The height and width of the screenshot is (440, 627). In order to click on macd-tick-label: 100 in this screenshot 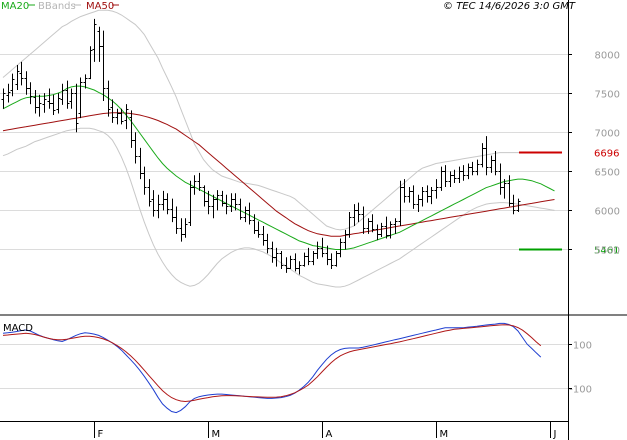, I will do `click(582, 346)`.